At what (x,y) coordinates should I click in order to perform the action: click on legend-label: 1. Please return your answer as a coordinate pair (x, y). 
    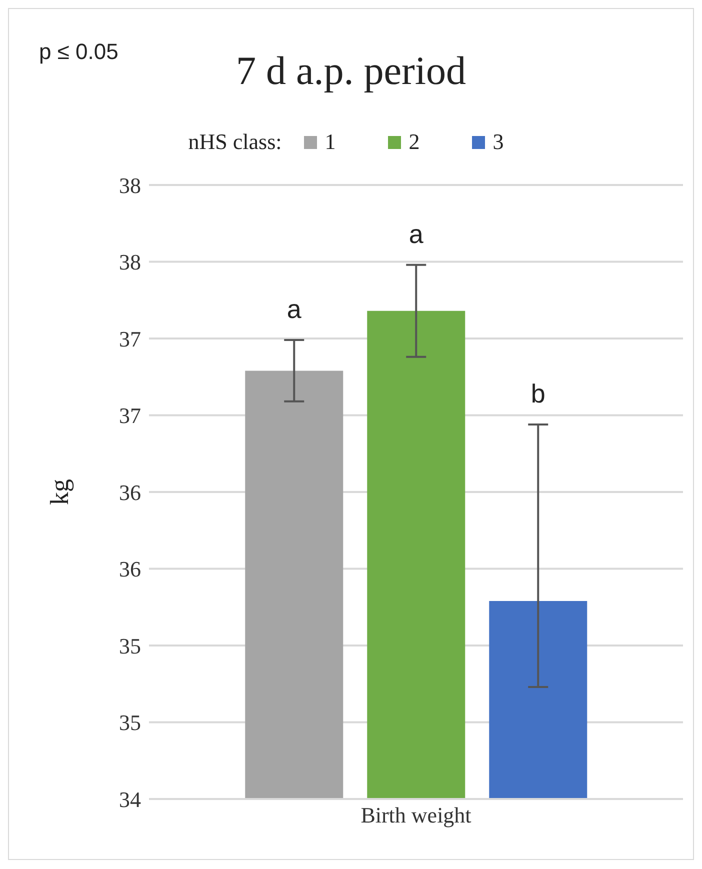
    Looking at the image, I should click on (330, 142).